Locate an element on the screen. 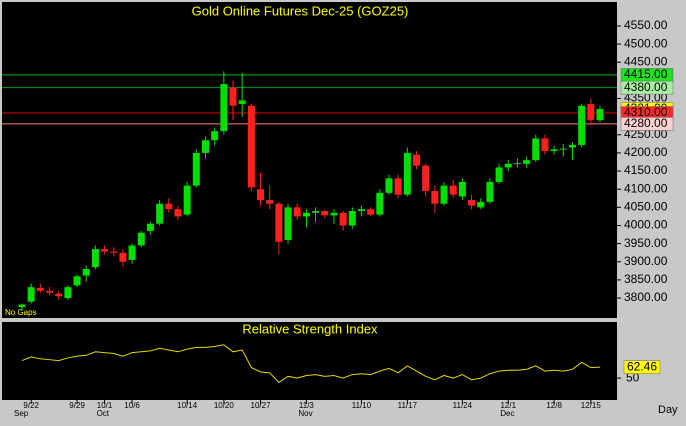 Image resolution: width=686 pixels, height=426 pixels. y-tick-label: 4200.00 is located at coordinates (646, 152).